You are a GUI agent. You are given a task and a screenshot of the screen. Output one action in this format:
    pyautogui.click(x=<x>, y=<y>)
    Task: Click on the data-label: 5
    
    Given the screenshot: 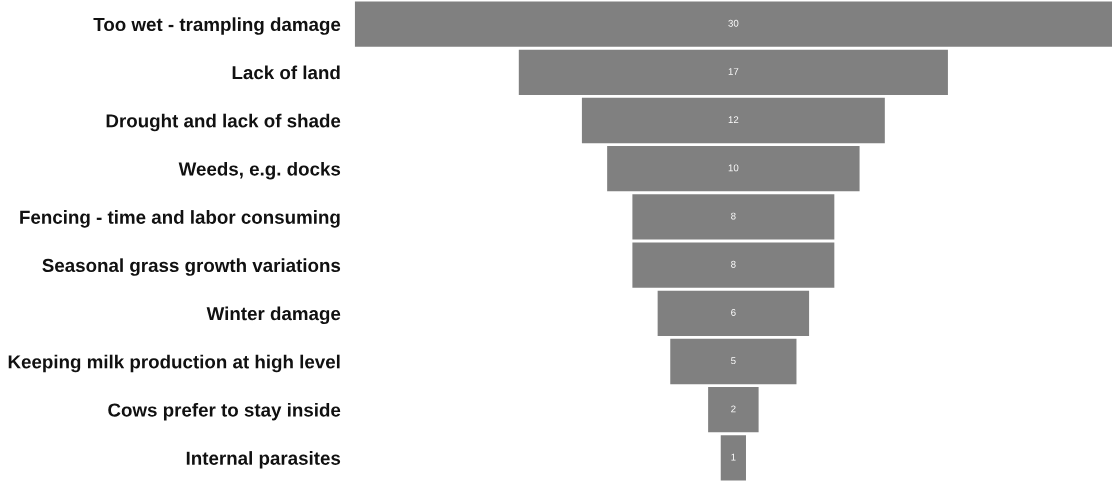 What is the action you would take?
    pyautogui.click(x=733, y=361)
    